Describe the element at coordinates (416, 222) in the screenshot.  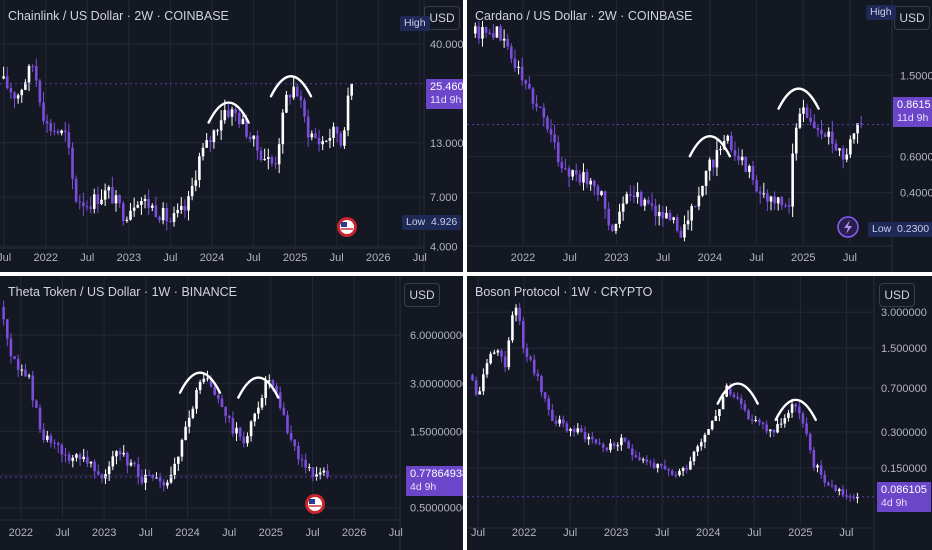
I see `low-label: Low` at that location.